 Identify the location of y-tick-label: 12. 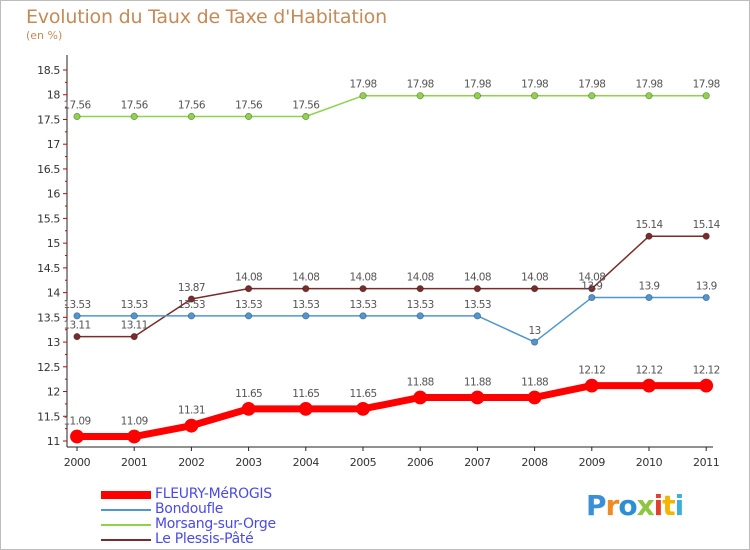
(53, 392).